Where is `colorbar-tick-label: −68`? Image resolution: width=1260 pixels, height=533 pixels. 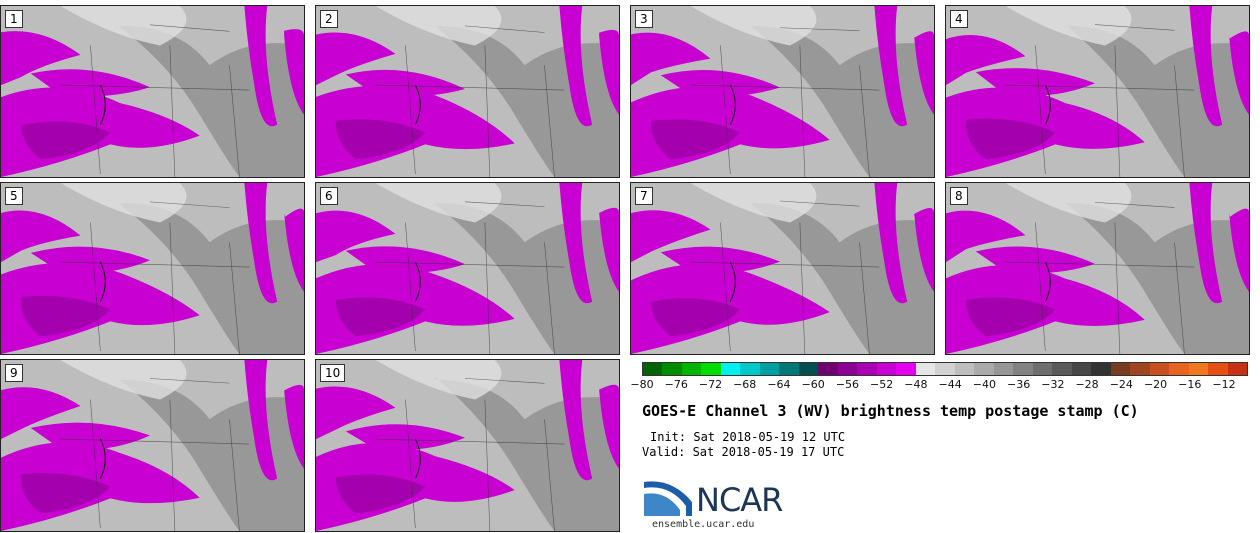
colorbar-tick-label: −68 is located at coordinates (745, 384).